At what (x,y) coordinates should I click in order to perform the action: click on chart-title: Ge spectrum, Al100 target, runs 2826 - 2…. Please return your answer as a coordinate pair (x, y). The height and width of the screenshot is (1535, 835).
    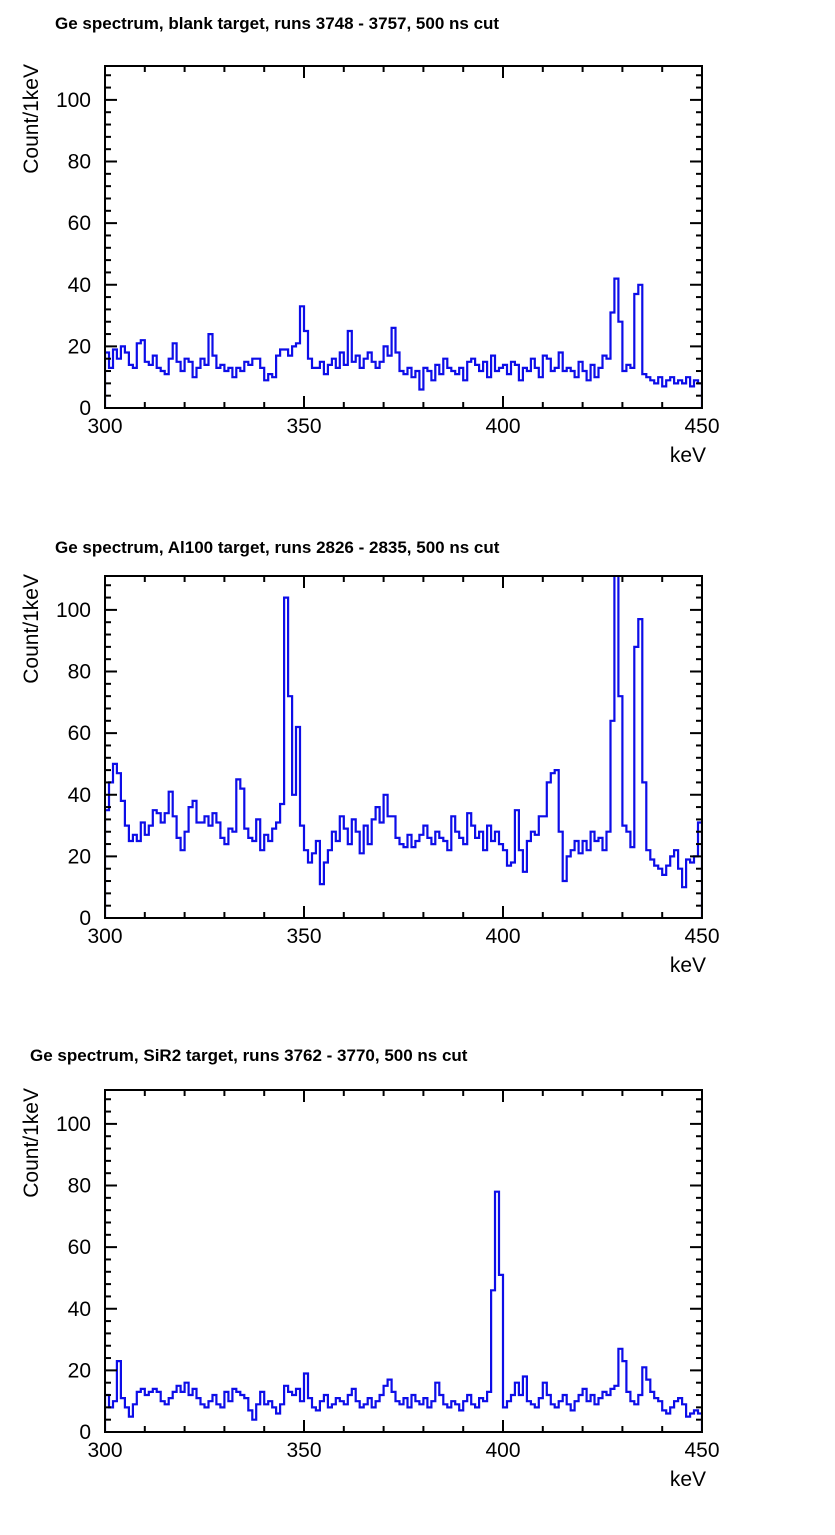
    Looking at the image, I should click on (277, 547).